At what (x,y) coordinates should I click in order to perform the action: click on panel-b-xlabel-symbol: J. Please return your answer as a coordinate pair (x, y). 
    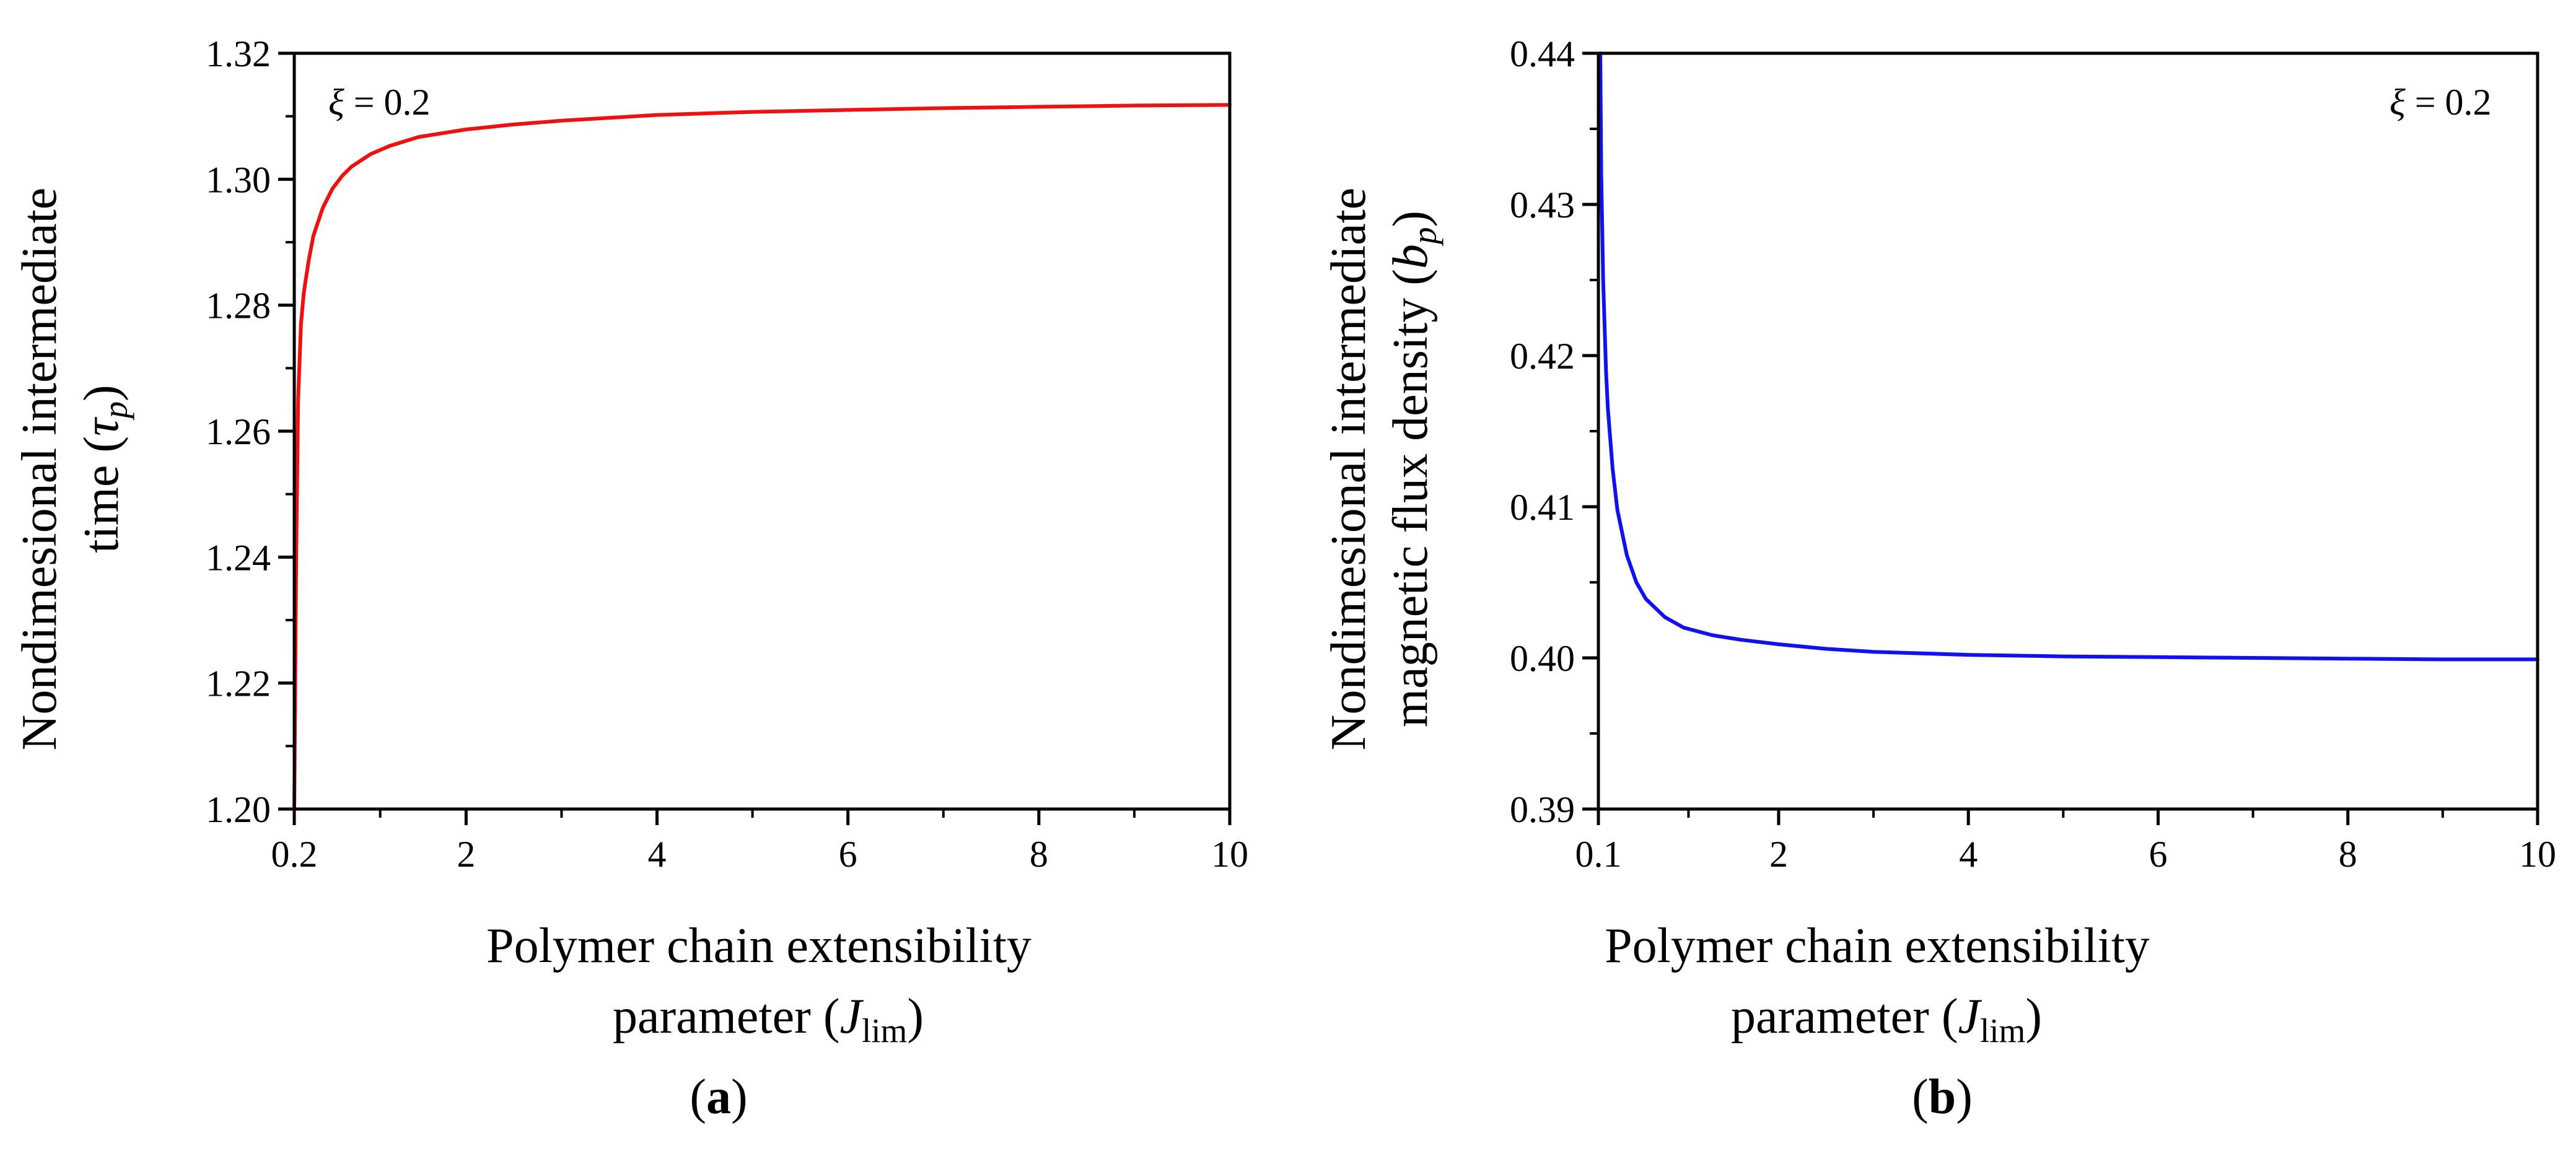
    Looking at the image, I should click on (1970, 1016).